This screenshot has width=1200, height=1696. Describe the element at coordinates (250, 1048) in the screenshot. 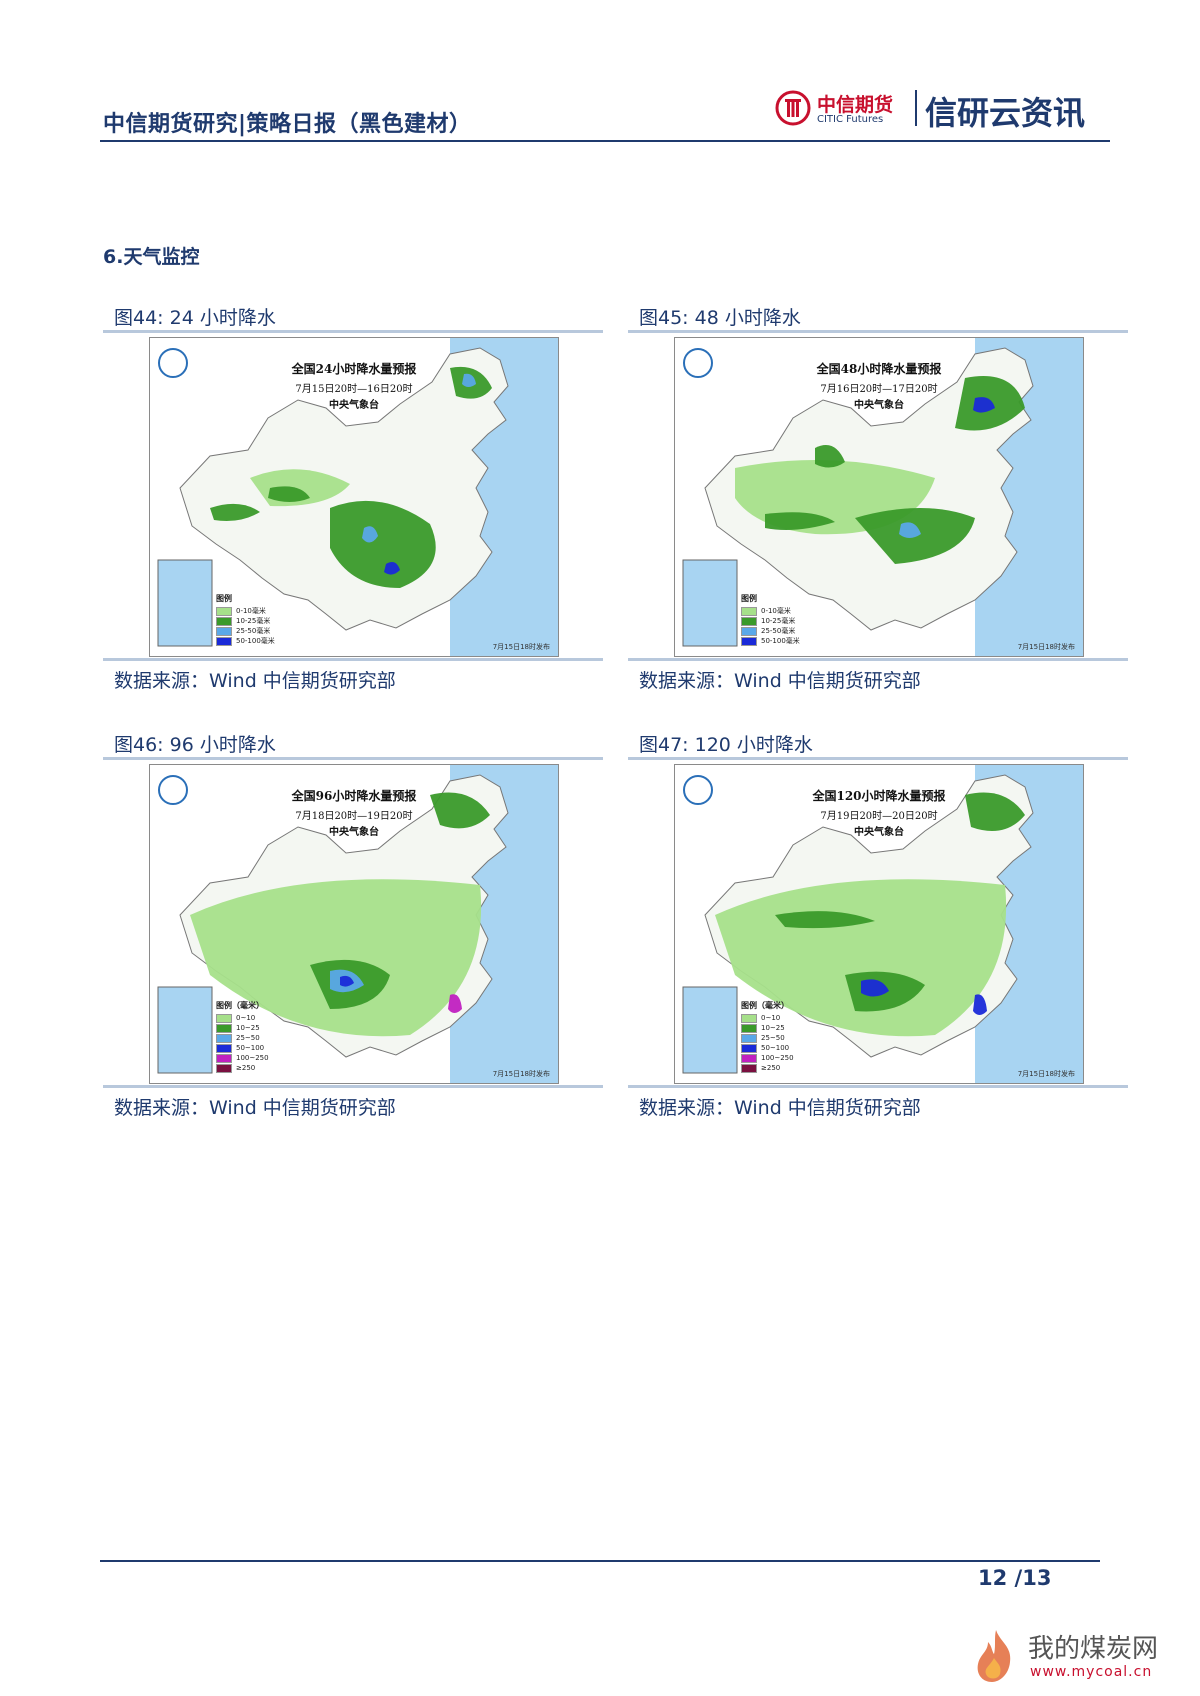

I see `legend-label: 50~100` at that location.